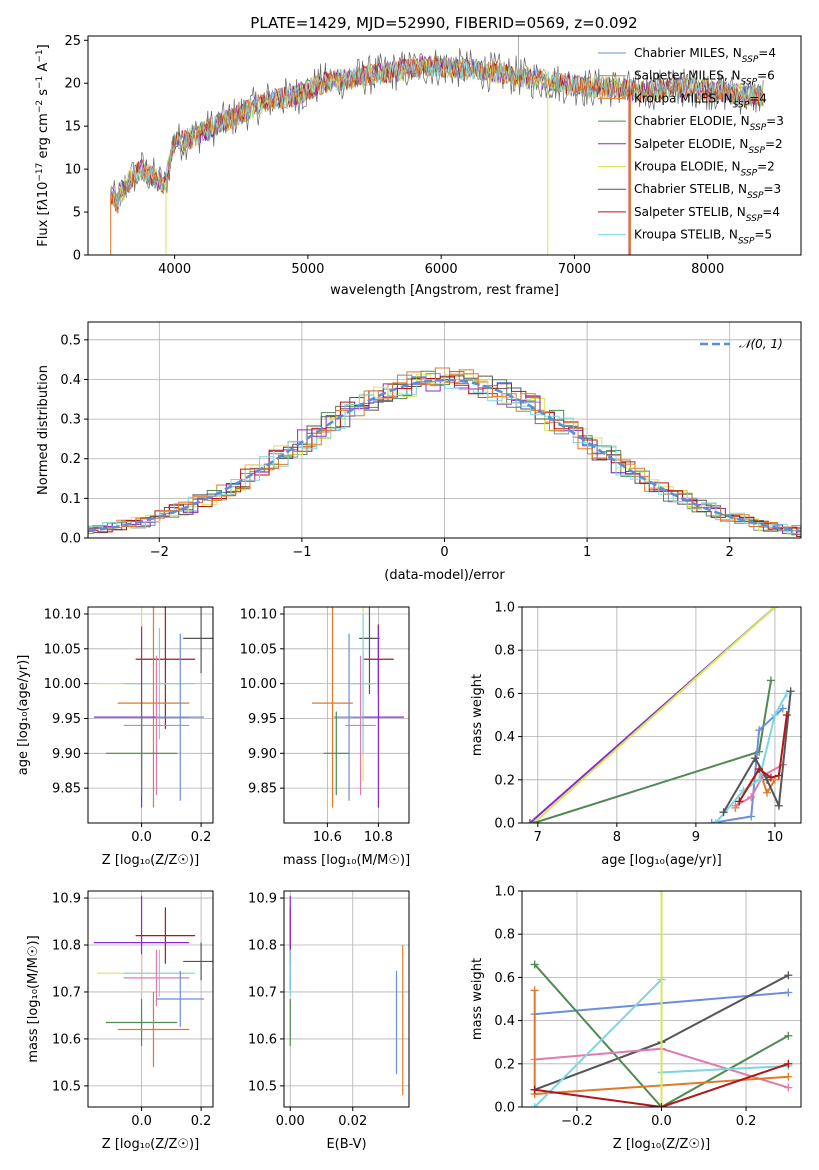 Image resolution: width=819 pixels, height=1170 pixels. Describe the element at coordinates (661, 1144) in the screenshot. I see `x-axis-label: Z [log₁₀(Z/Z☉)]` at that location.